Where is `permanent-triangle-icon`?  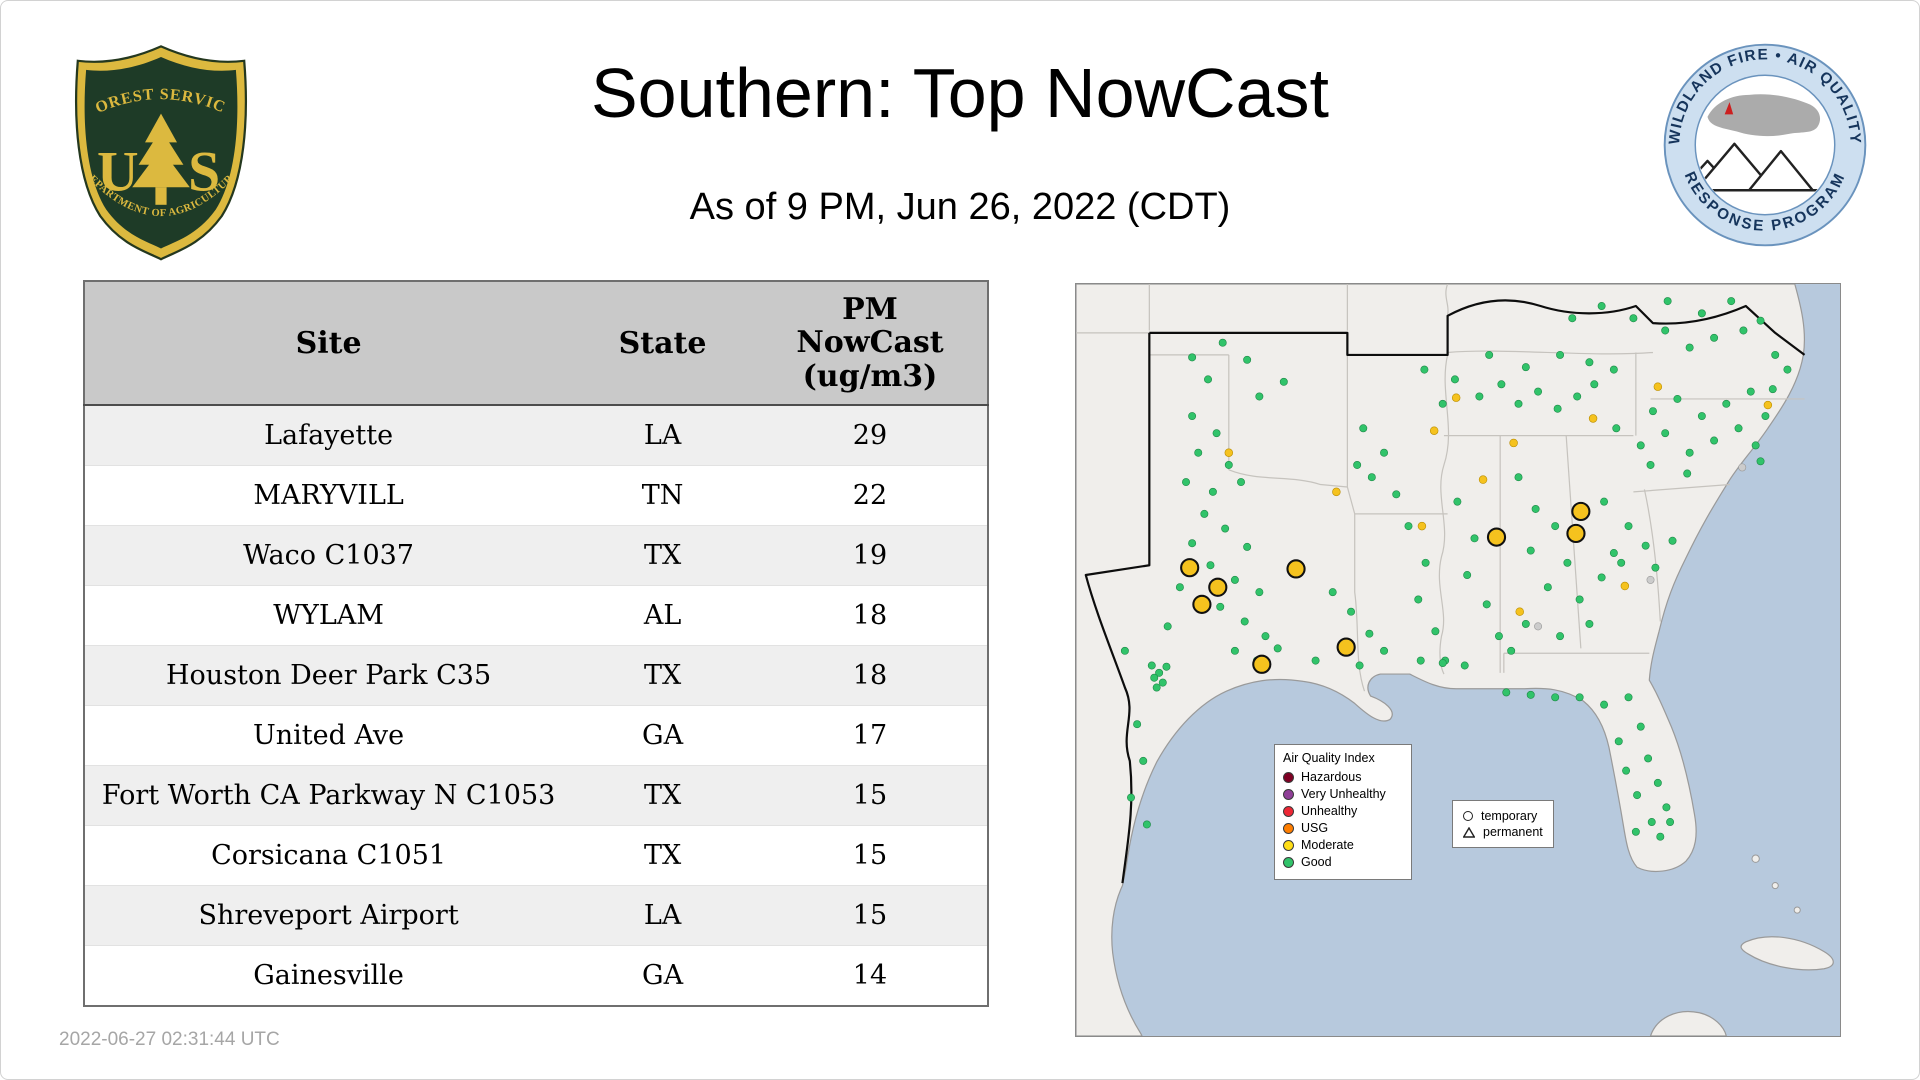 permanent-triangle-icon is located at coordinates (1469, 832).